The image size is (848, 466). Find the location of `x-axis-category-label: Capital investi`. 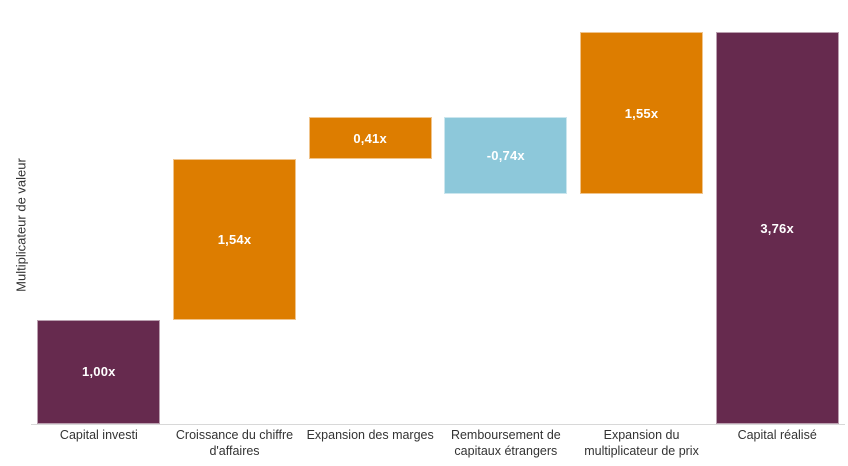

x-axis-category-label: Capital investi is located at coordinates (98, 435).